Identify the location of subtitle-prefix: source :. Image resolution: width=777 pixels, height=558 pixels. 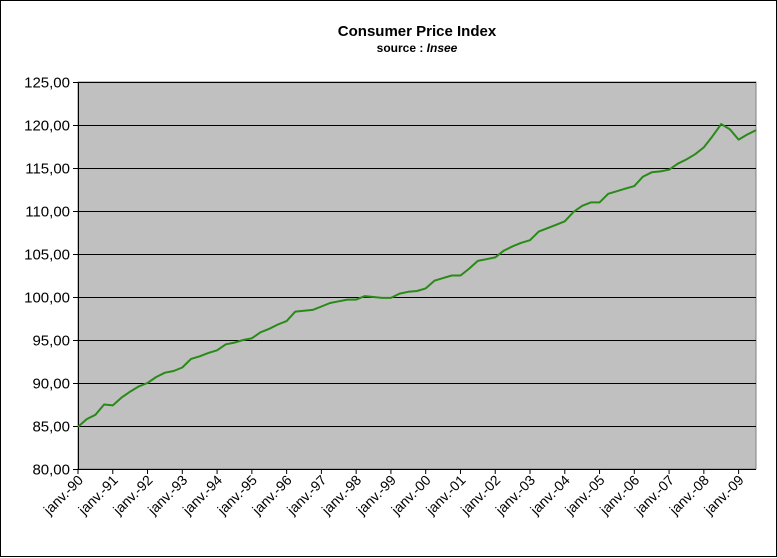
(402, 48).